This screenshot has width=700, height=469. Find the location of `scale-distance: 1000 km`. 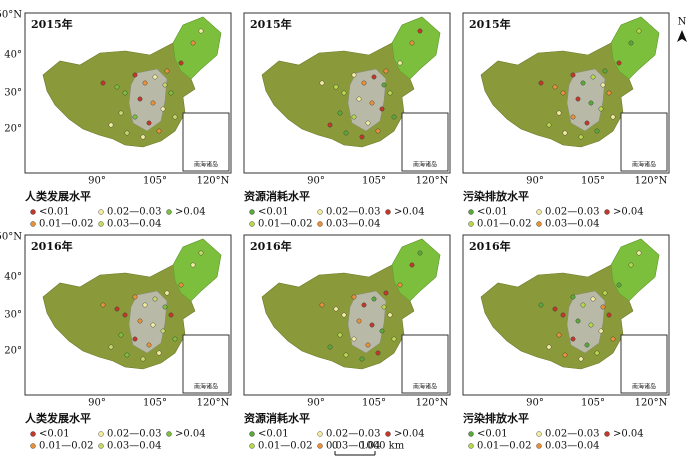

scale-distance: 1000 km is located at coordinates (382, 446).